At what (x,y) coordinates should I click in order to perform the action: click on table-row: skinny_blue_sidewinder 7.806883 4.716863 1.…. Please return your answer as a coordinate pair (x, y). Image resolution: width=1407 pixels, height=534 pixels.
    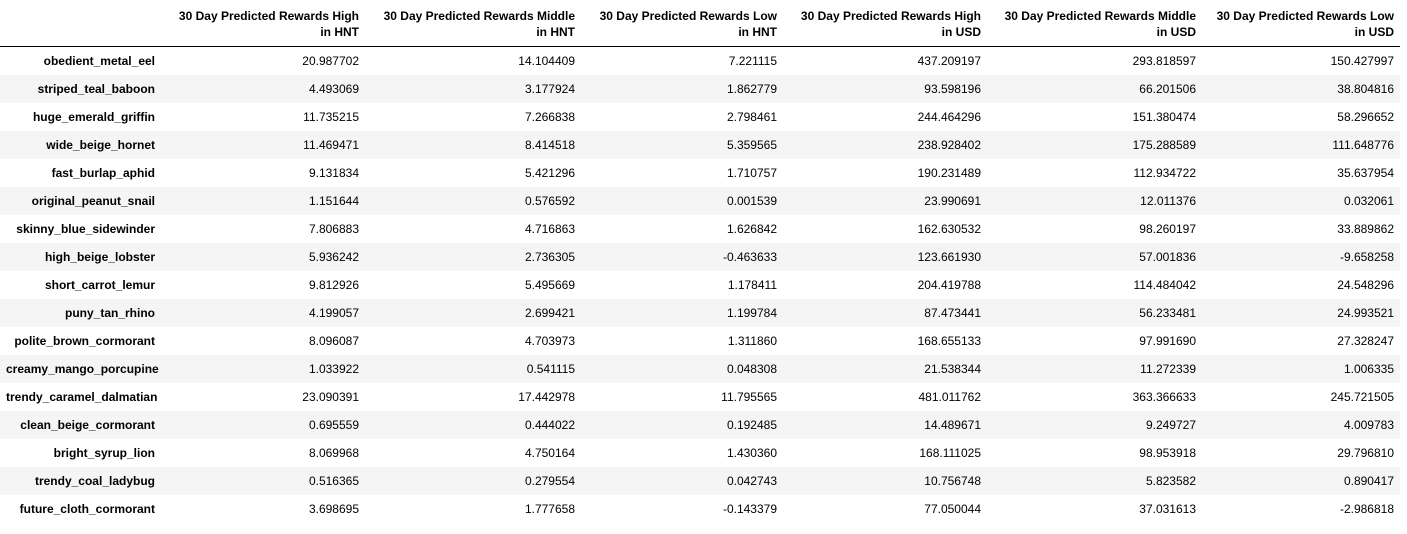
    Looking at the image, I should click on (700, 229).